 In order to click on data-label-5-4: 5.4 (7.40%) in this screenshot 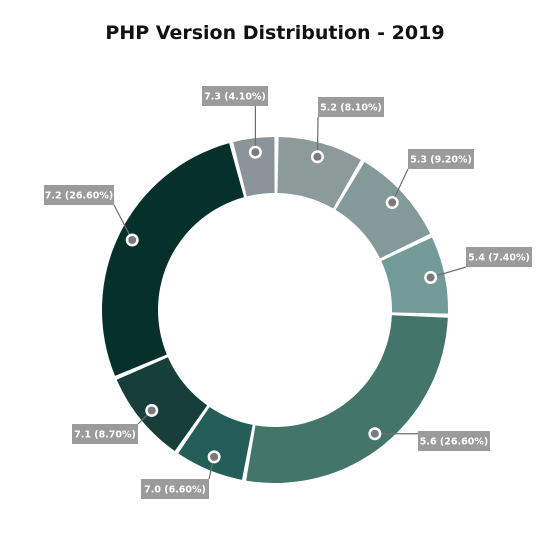, I will do `click(499, 258)`.